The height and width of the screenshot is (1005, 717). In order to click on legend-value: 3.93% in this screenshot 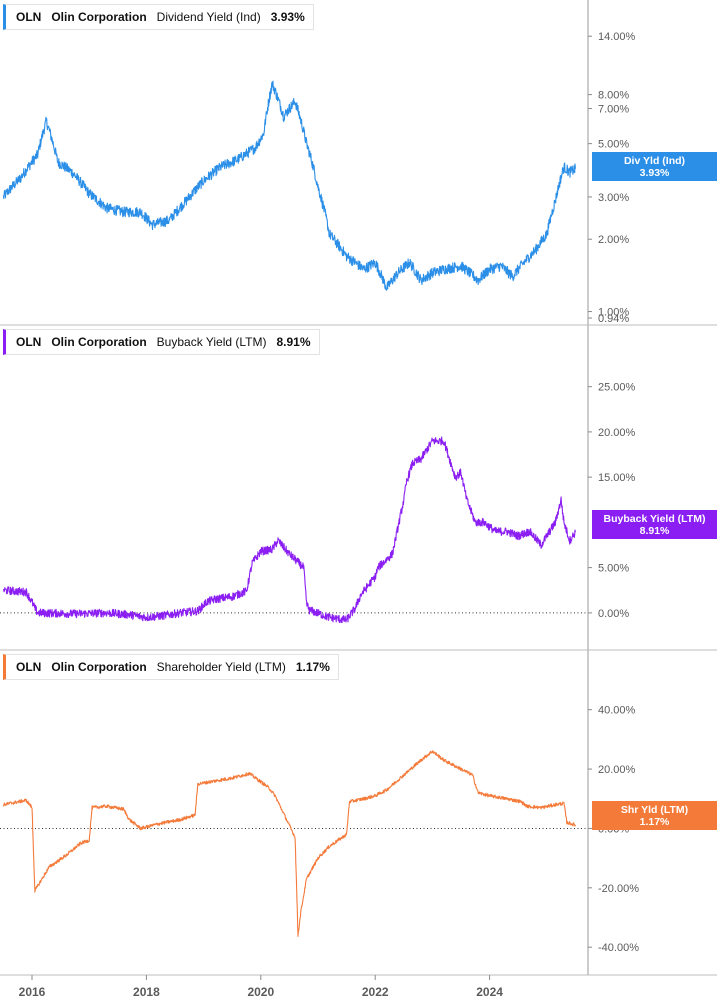, I will do `click(287, 17)`.